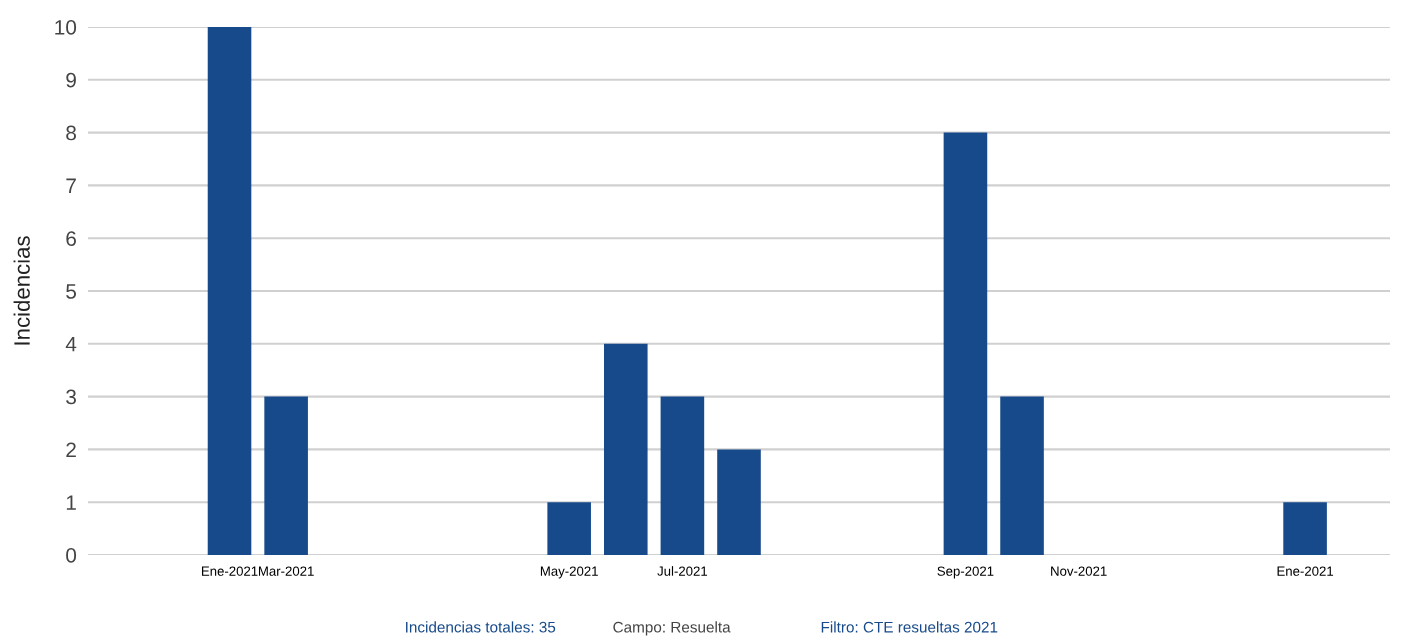 This screenshot has width=1405, height=642. What do you see at coordinates (672, 628) in the screenshot?
I see `text: Campo: Resuelta` at bounding box center [672, 628].